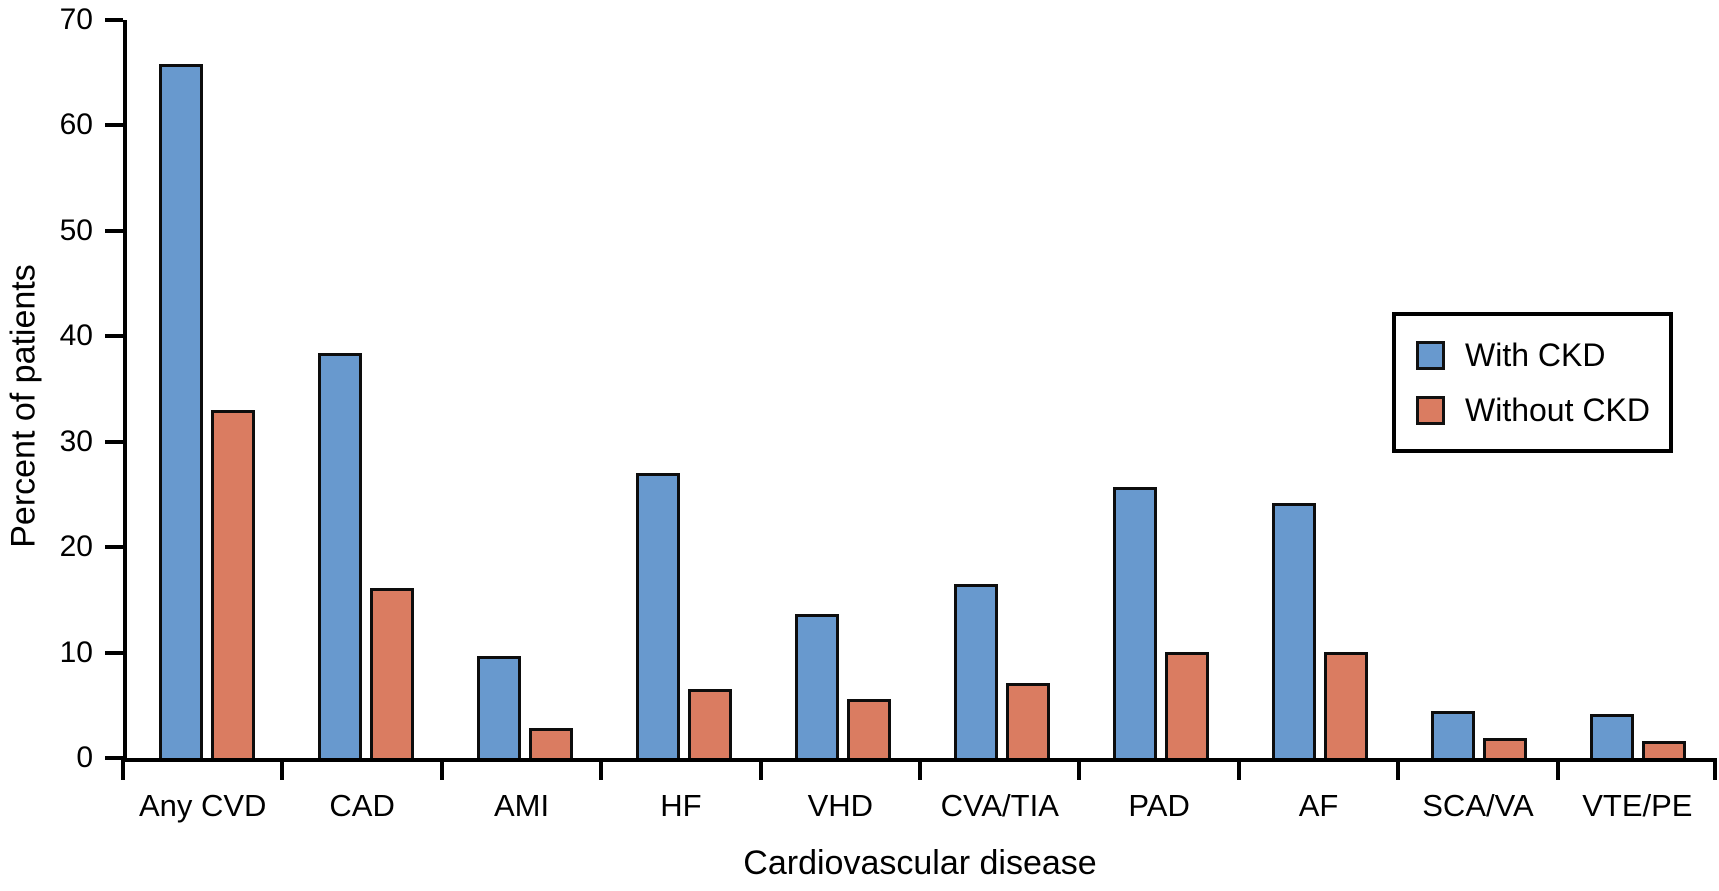 The image size is (1719, 891). I want to click on legend-swatch-with-ckd, so click(1430, 355).